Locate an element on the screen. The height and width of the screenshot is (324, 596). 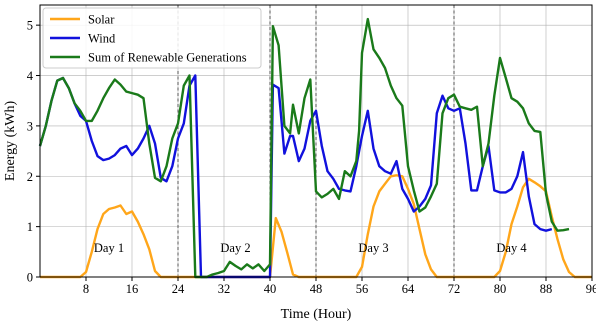
x-tick-label: 56 is located at coordinates (362, 289).